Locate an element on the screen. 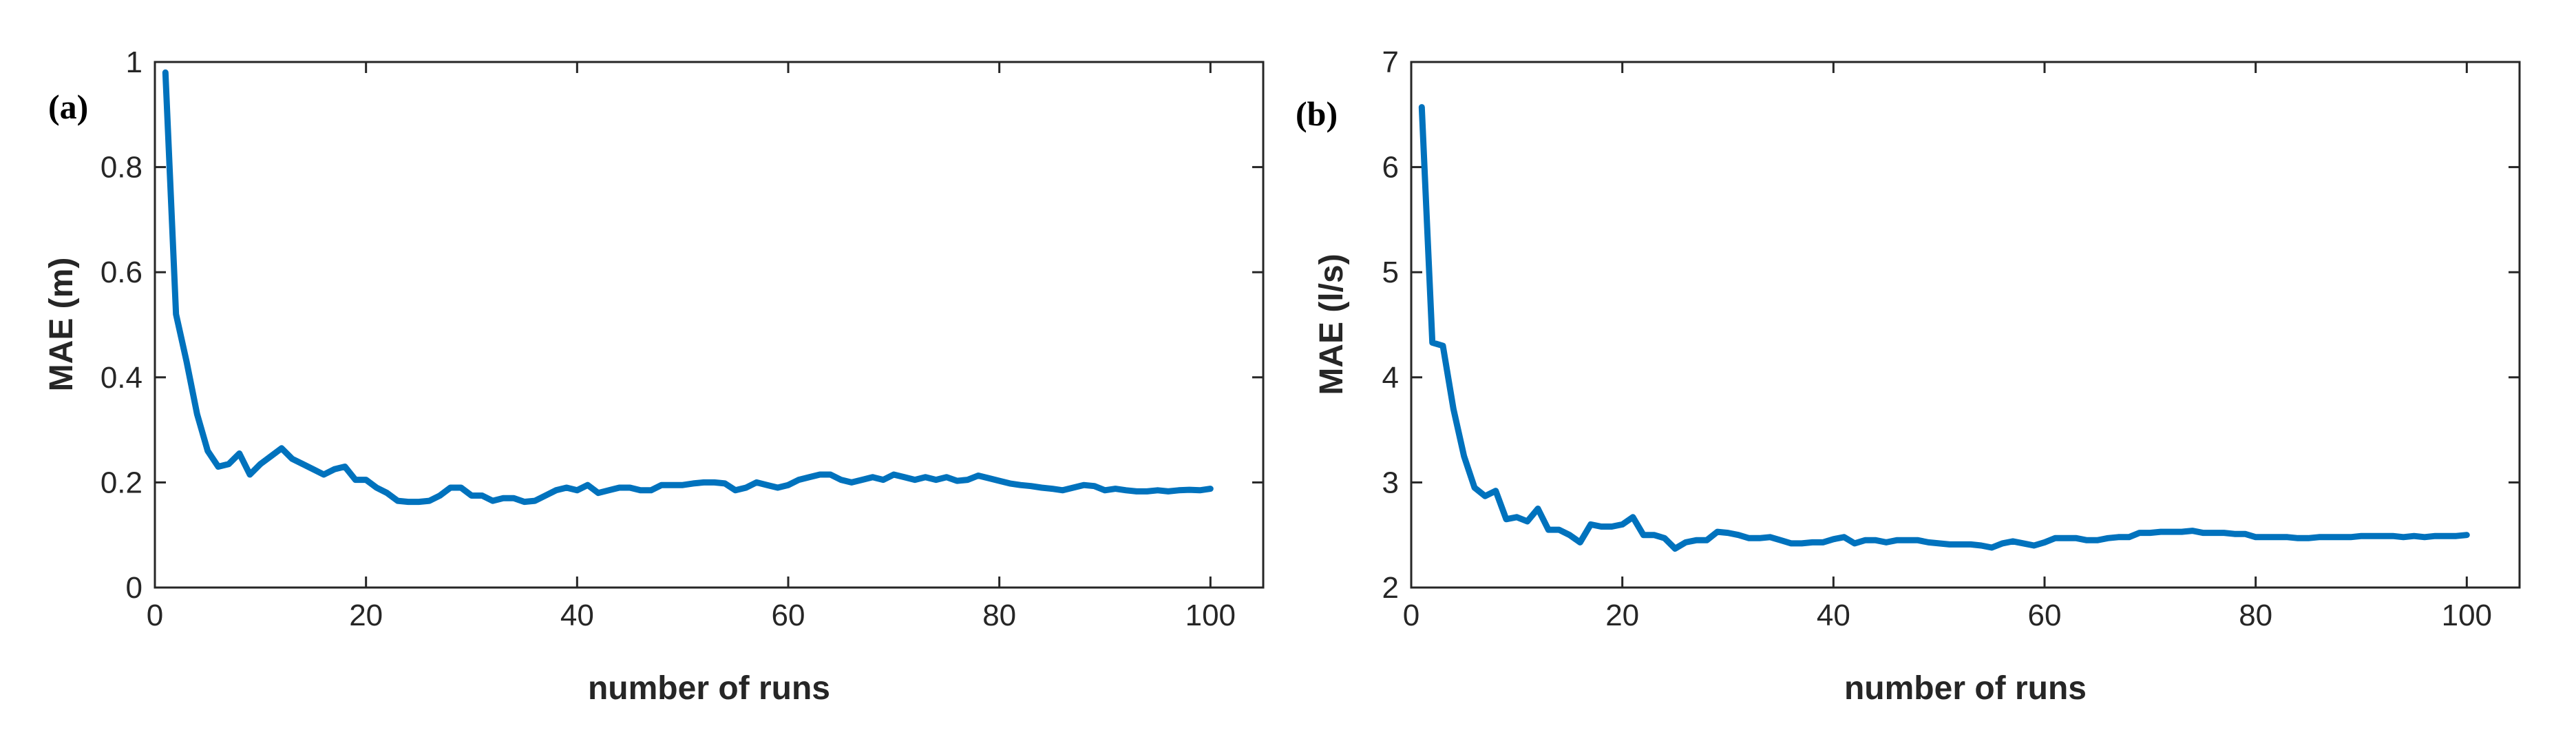 This screenshot has width=2576, height=737. y-tick-label: 4 is located at coordinates (1391, 378).